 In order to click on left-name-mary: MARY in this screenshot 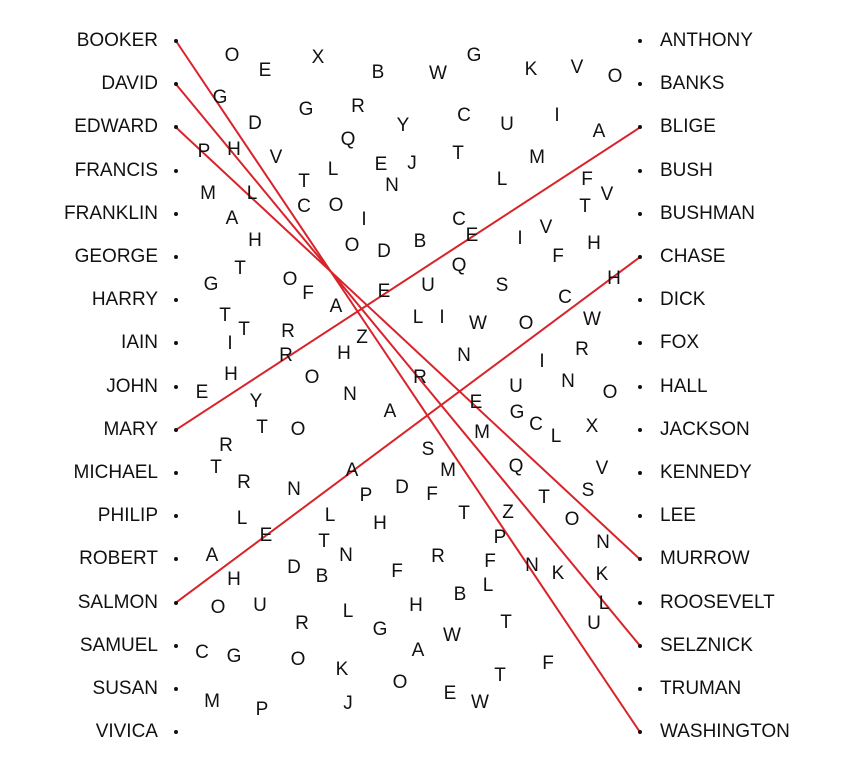, I will do `click(130, 429)`.